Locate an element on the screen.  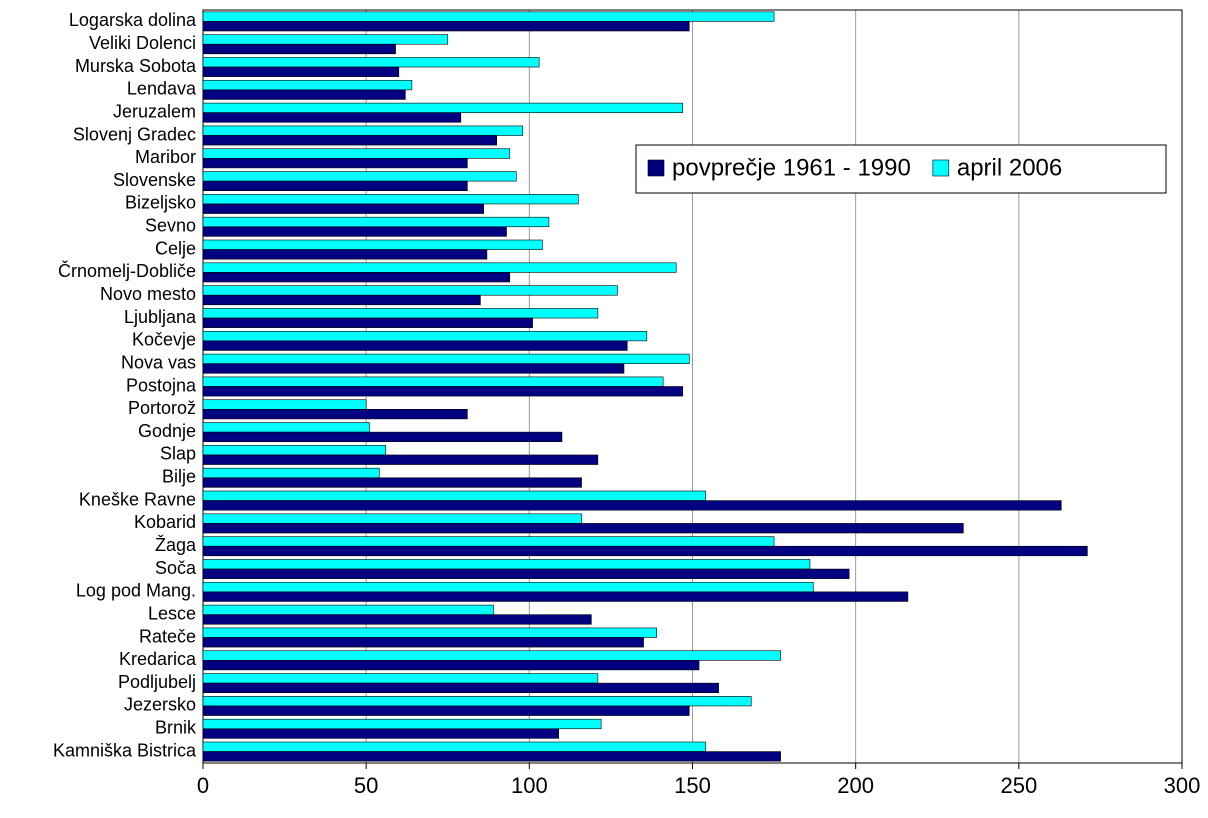
category-label: Kneške Ravne is located at coordinates (137, 499).